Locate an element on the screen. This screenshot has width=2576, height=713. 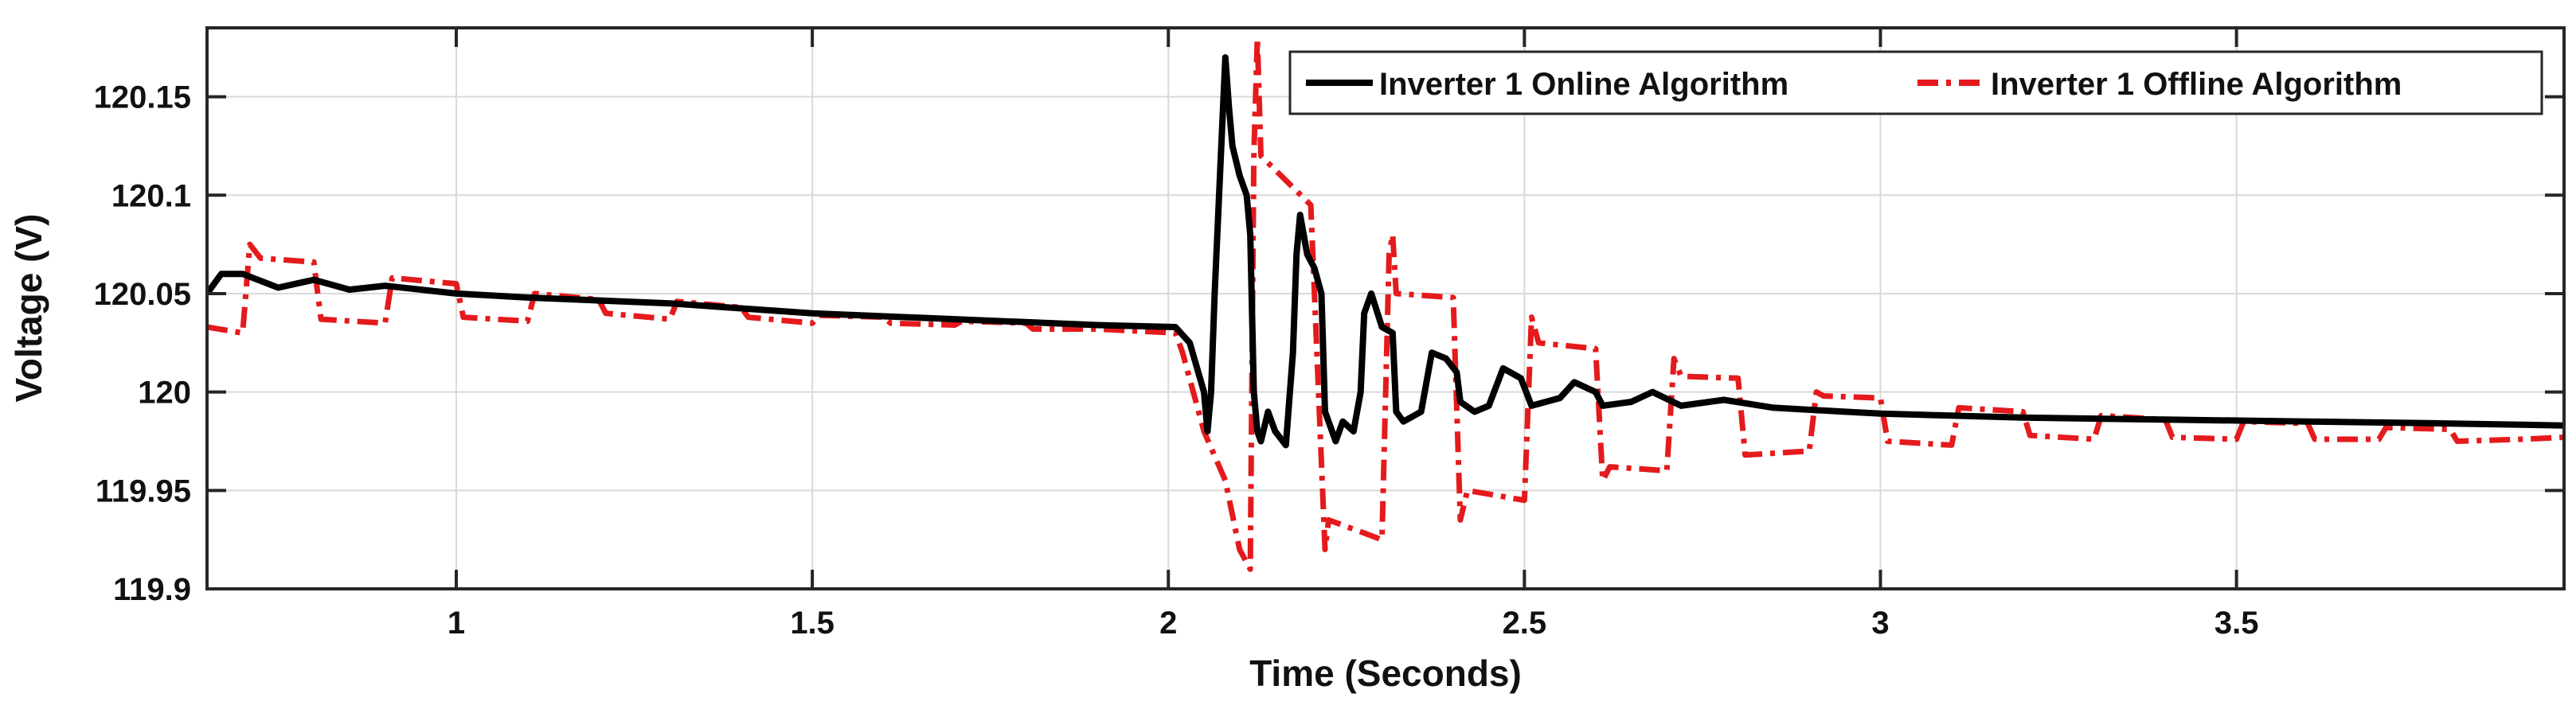
y-tick-label: 120.15 is located at coordinates (142, 97).